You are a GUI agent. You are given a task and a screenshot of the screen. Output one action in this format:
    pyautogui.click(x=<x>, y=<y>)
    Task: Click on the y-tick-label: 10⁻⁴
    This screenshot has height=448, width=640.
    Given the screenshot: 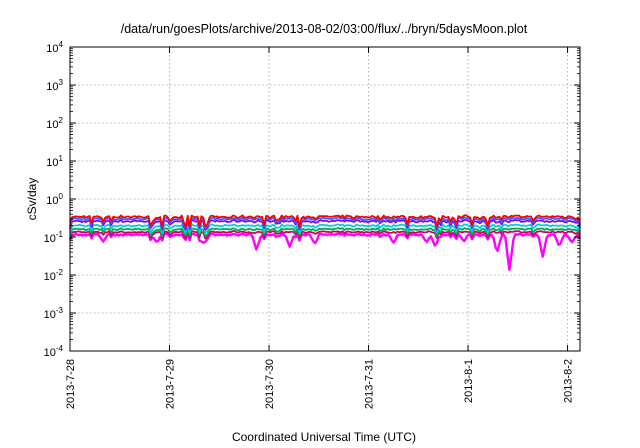 What is the action you would take?
    pyautogui.click(x=54, y=351)
    